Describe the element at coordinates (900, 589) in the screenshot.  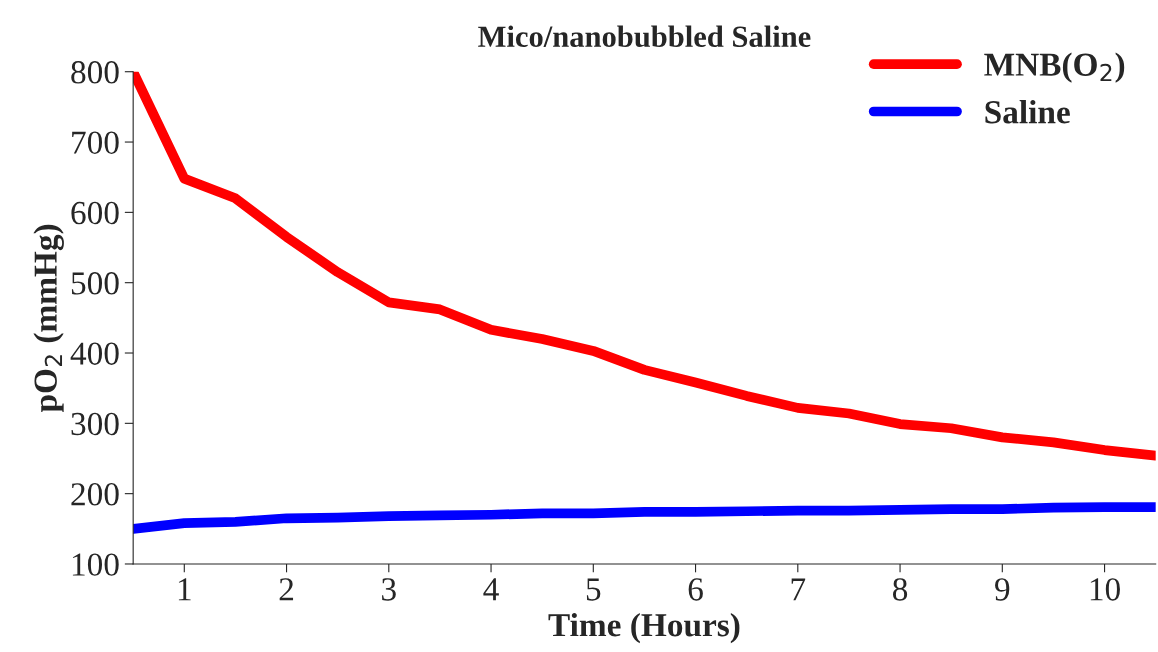
I see `x-tick-label: 8` at that location.